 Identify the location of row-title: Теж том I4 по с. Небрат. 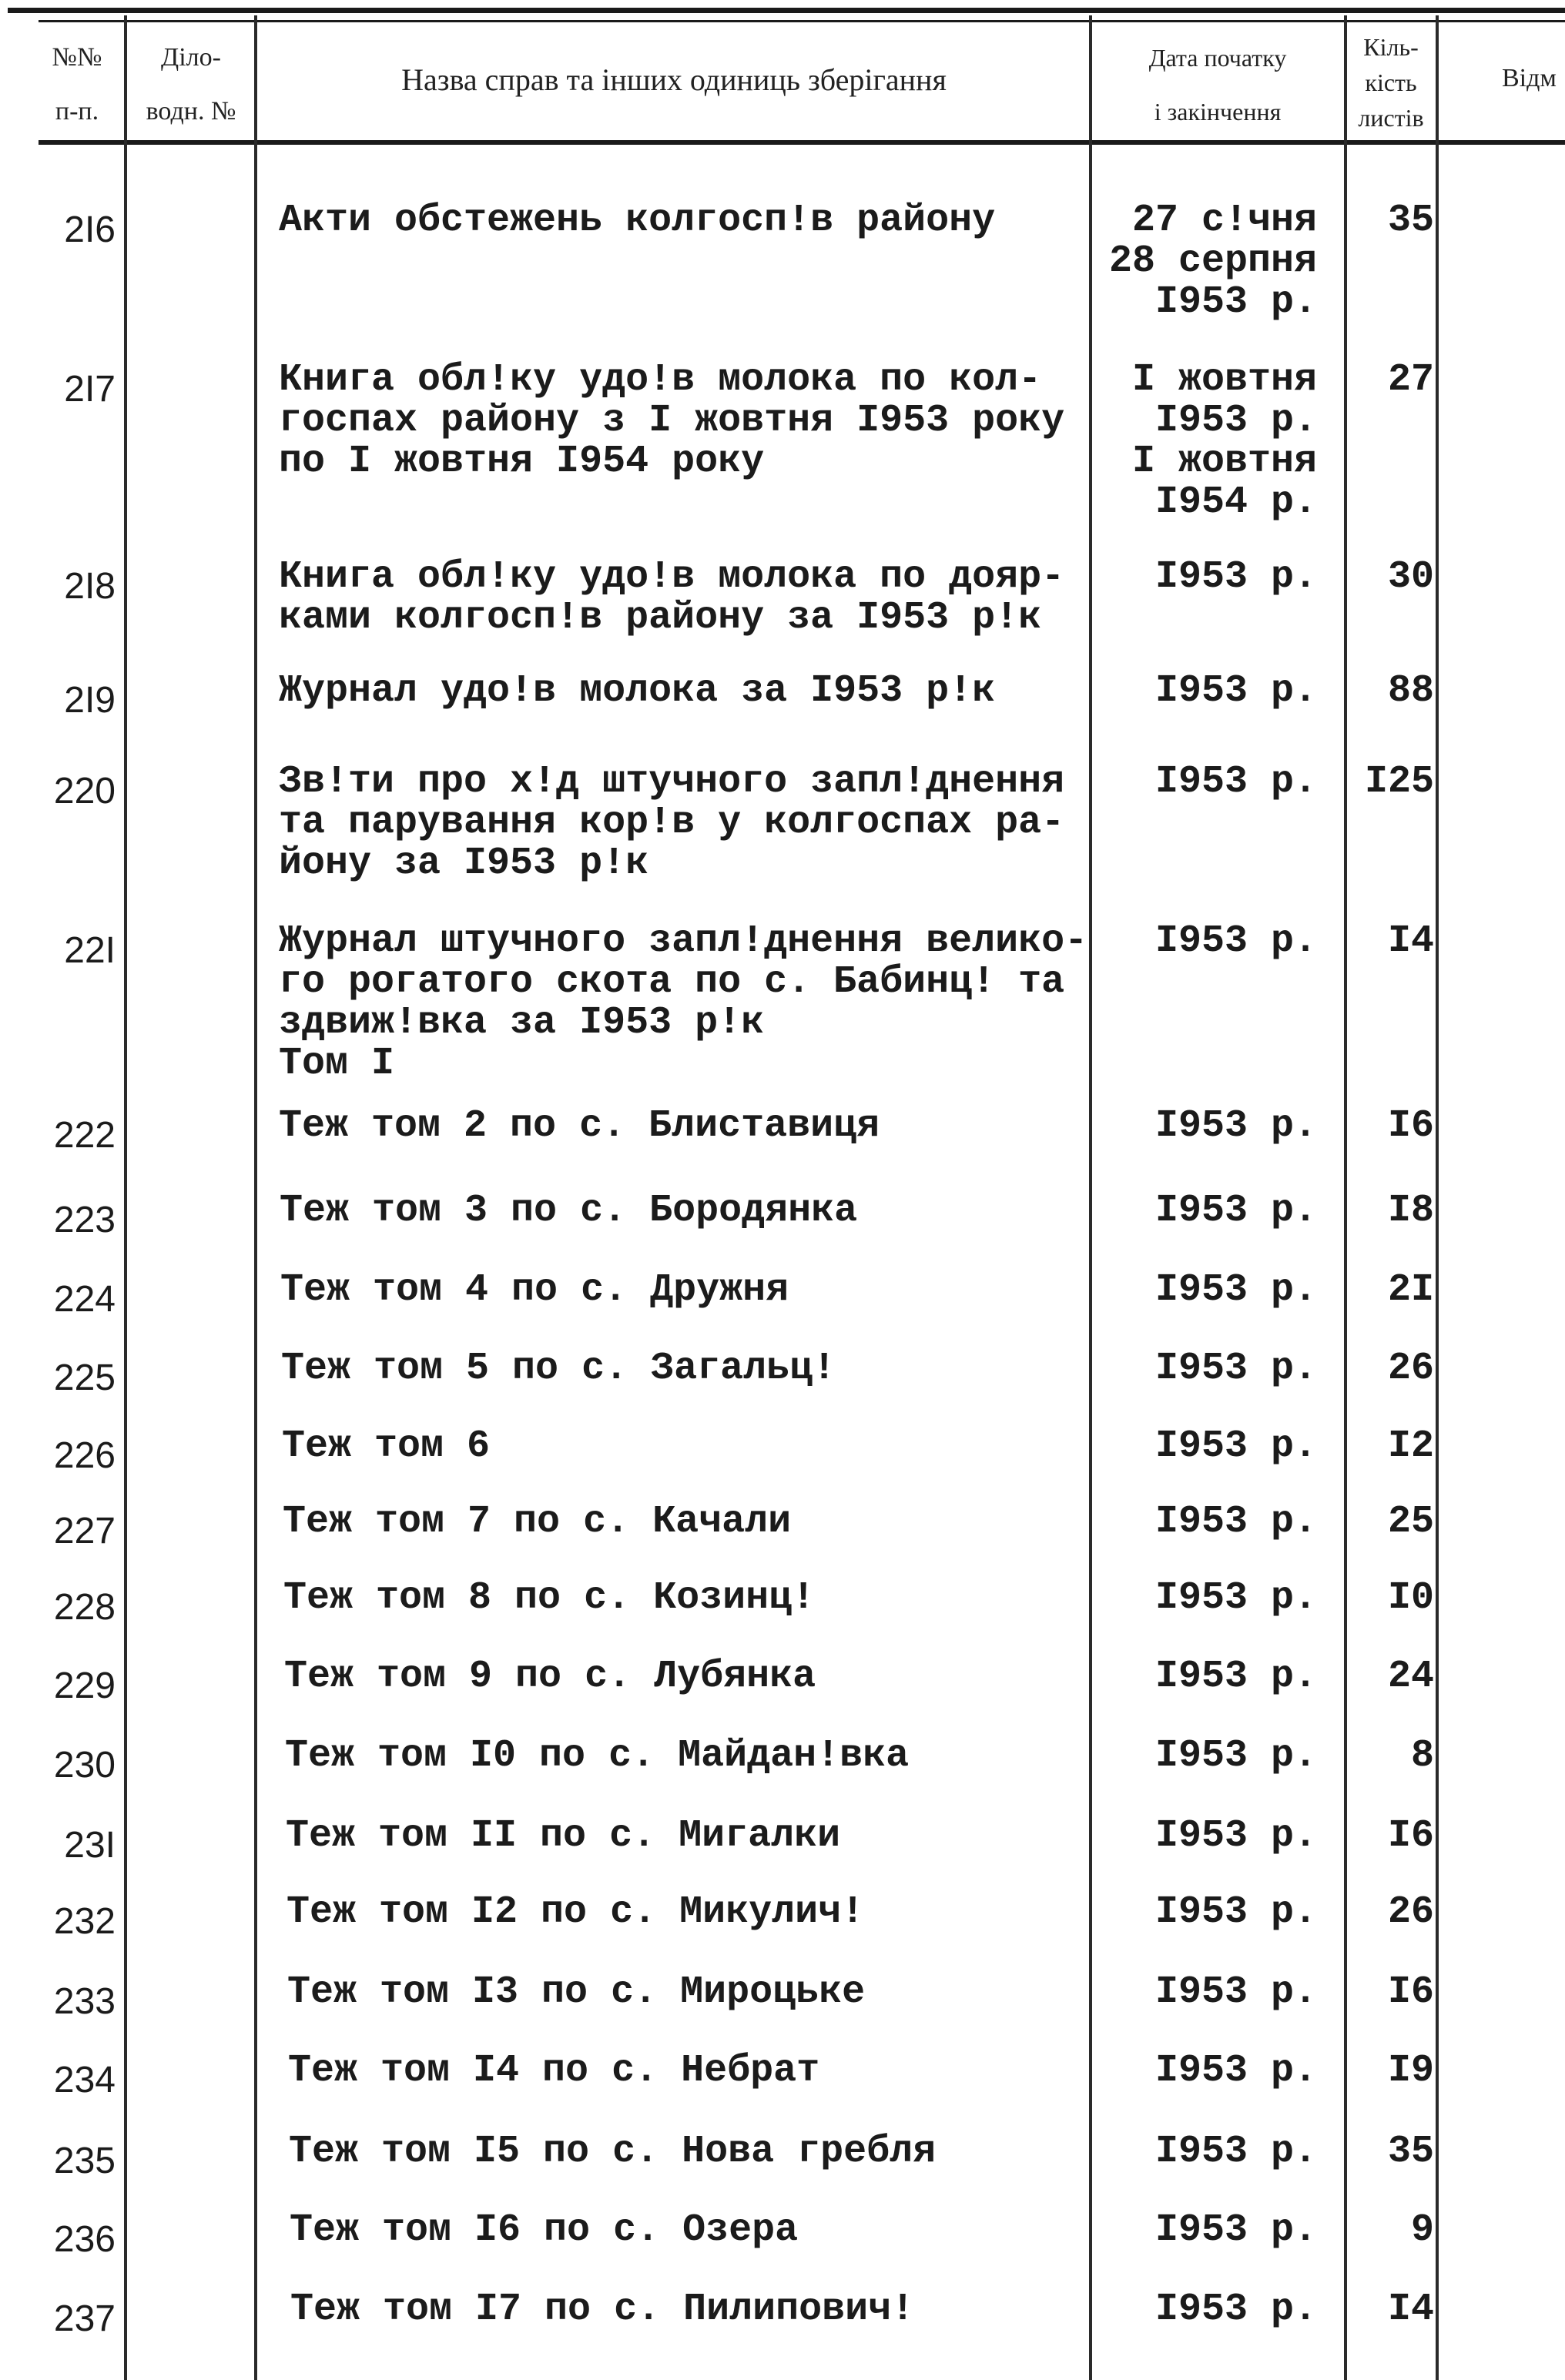
(554, 2071).